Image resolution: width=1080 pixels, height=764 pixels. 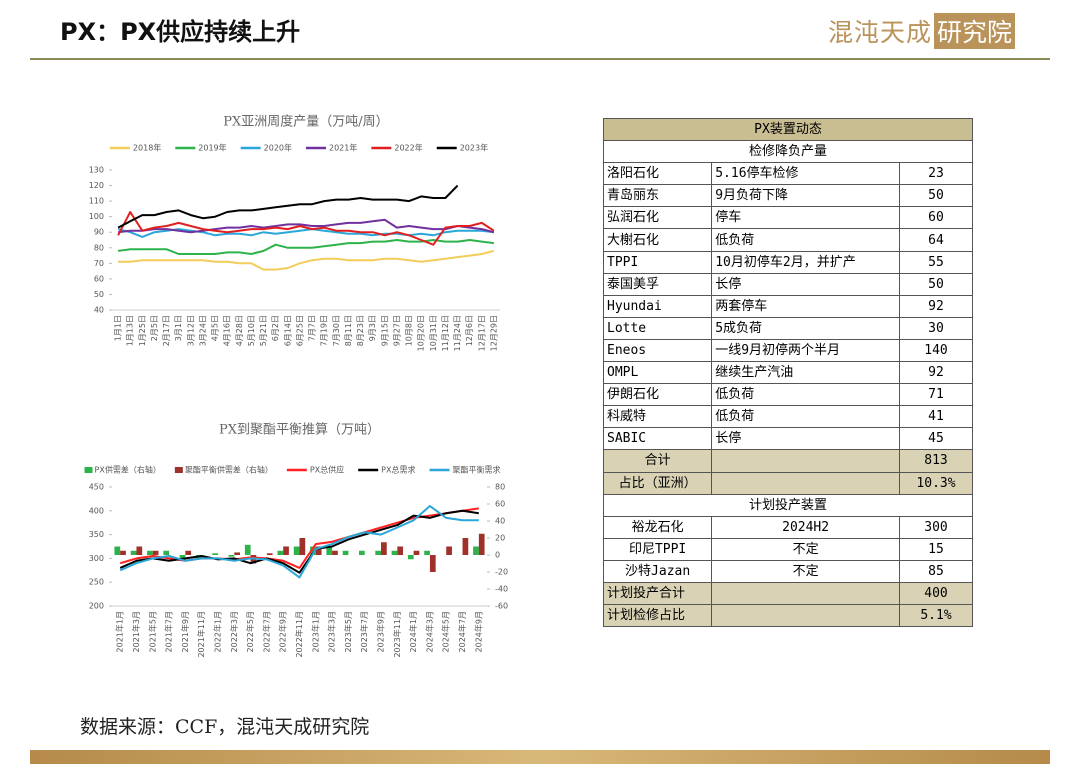 I want to click on table-cell: 45, so click(x=936, y=439).